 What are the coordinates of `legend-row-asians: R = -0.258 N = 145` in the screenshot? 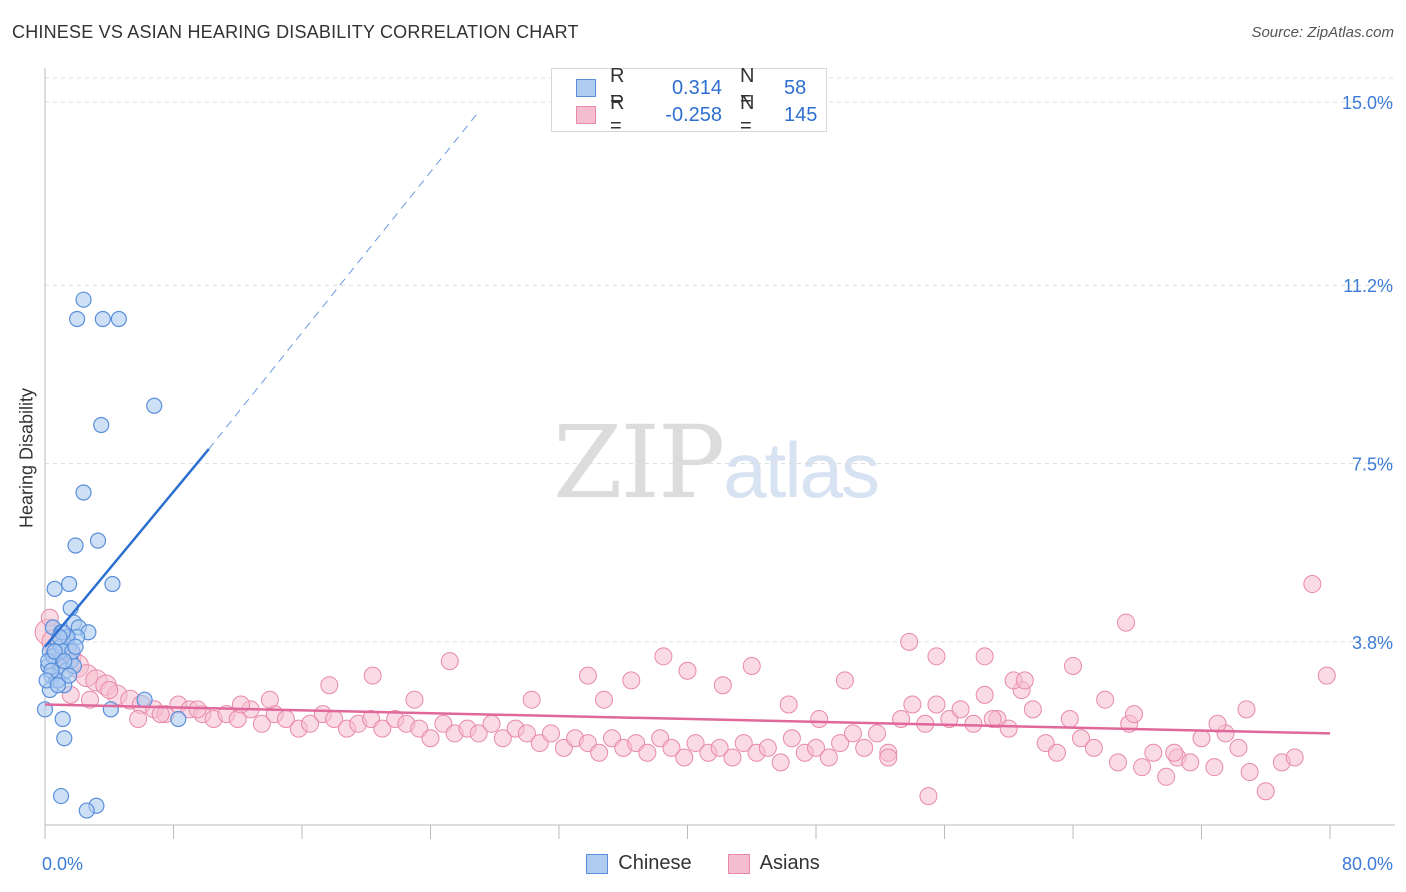 It's located at (697, 114).